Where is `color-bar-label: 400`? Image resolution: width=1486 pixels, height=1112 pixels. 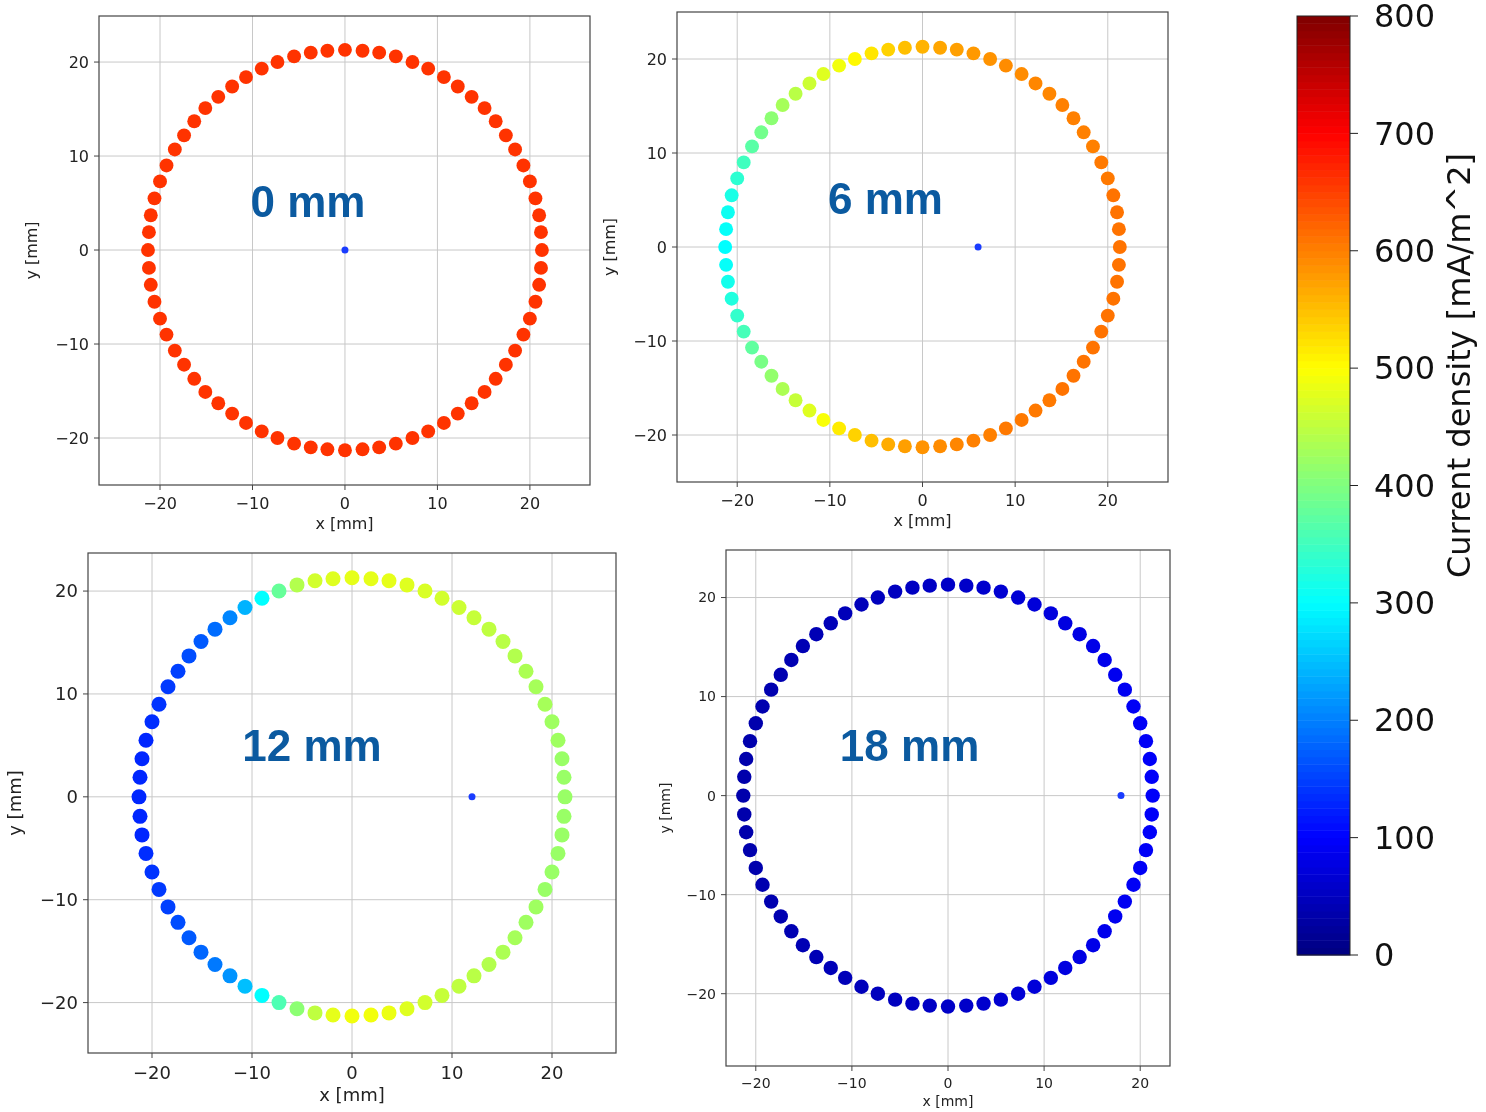 color-bar-label: 400 is located at coordinates (1405, 485).